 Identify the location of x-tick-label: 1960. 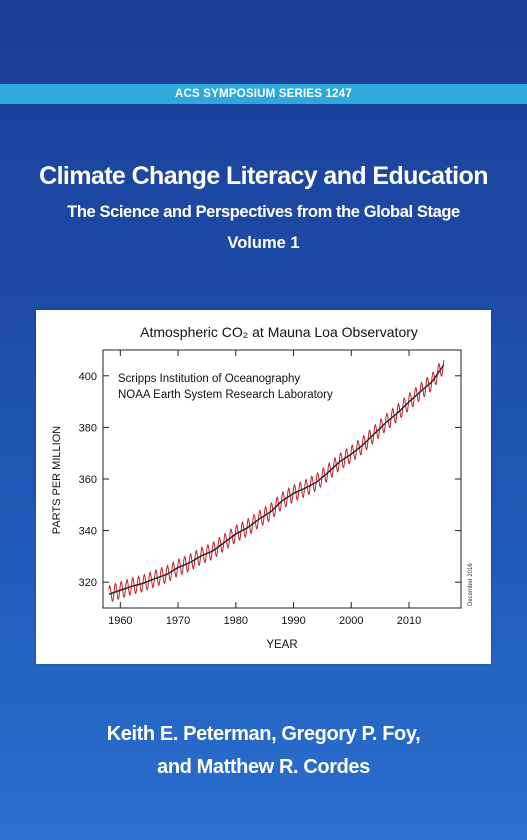
(120, 621).